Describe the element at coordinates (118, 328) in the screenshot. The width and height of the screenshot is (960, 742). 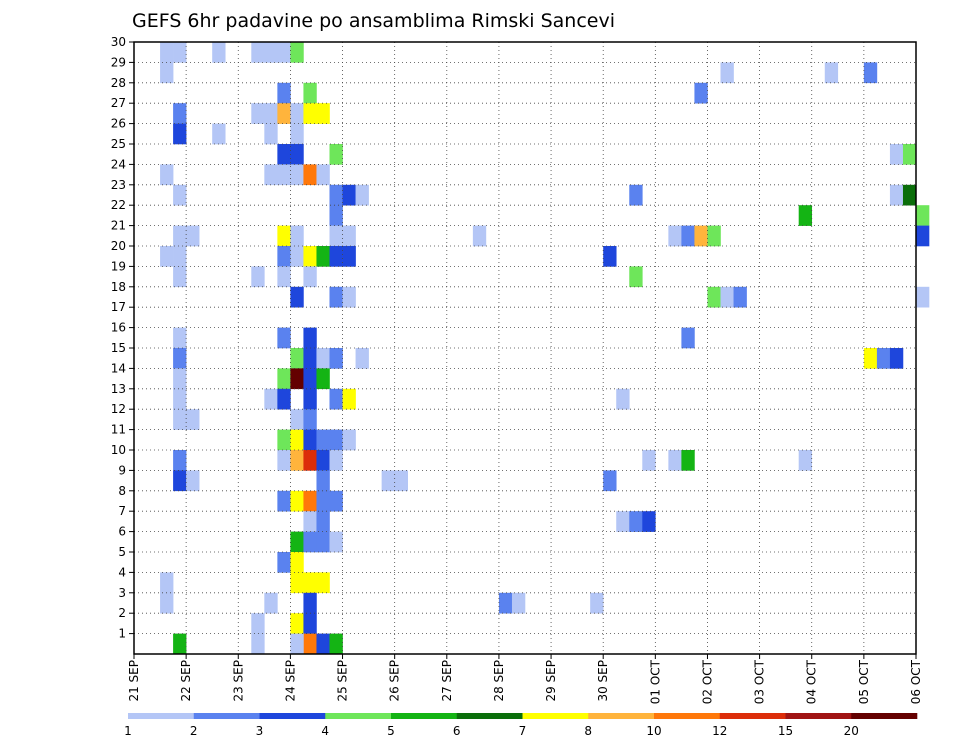
I see `y-tick-label: 16` at that location.